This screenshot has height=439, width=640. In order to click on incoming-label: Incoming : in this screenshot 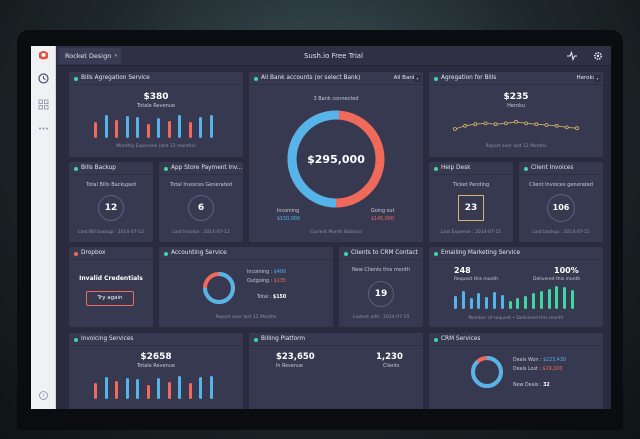, I will do `click(260, 272)`.